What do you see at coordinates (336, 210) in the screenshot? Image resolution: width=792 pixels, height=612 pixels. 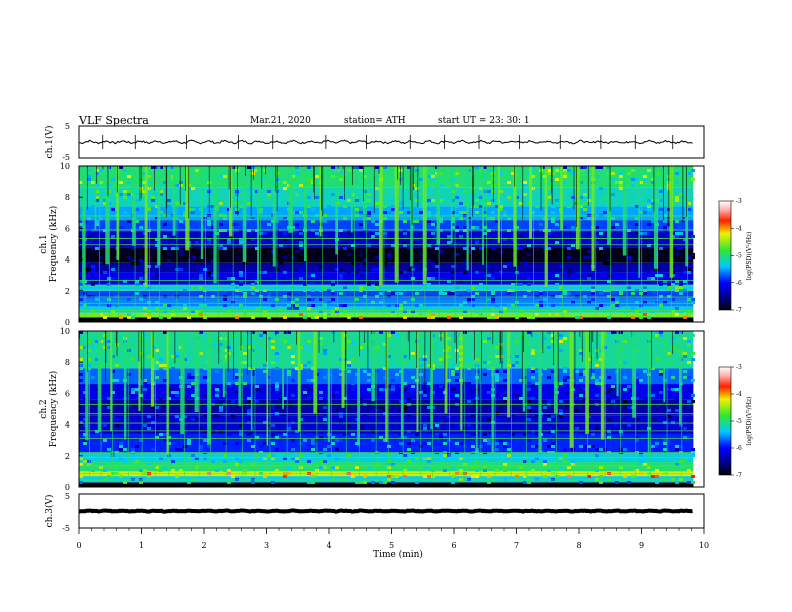 I see `ch1s-marks-burst` at bounding box center [336, 210].